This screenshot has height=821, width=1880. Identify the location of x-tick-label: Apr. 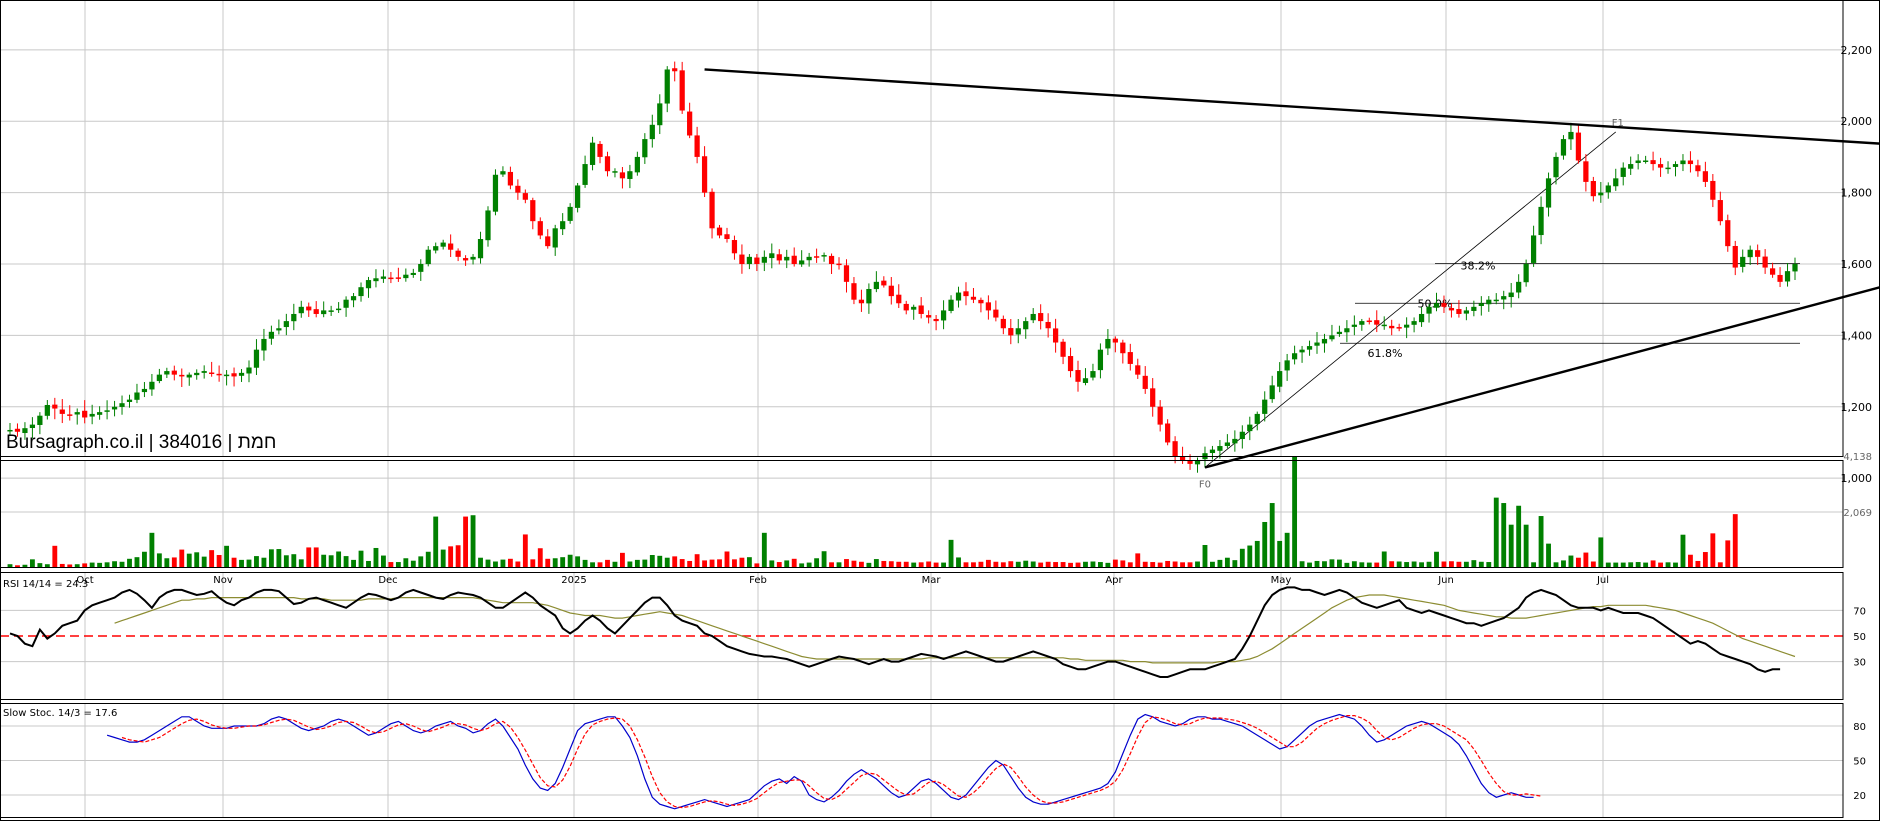
(1114, 580).